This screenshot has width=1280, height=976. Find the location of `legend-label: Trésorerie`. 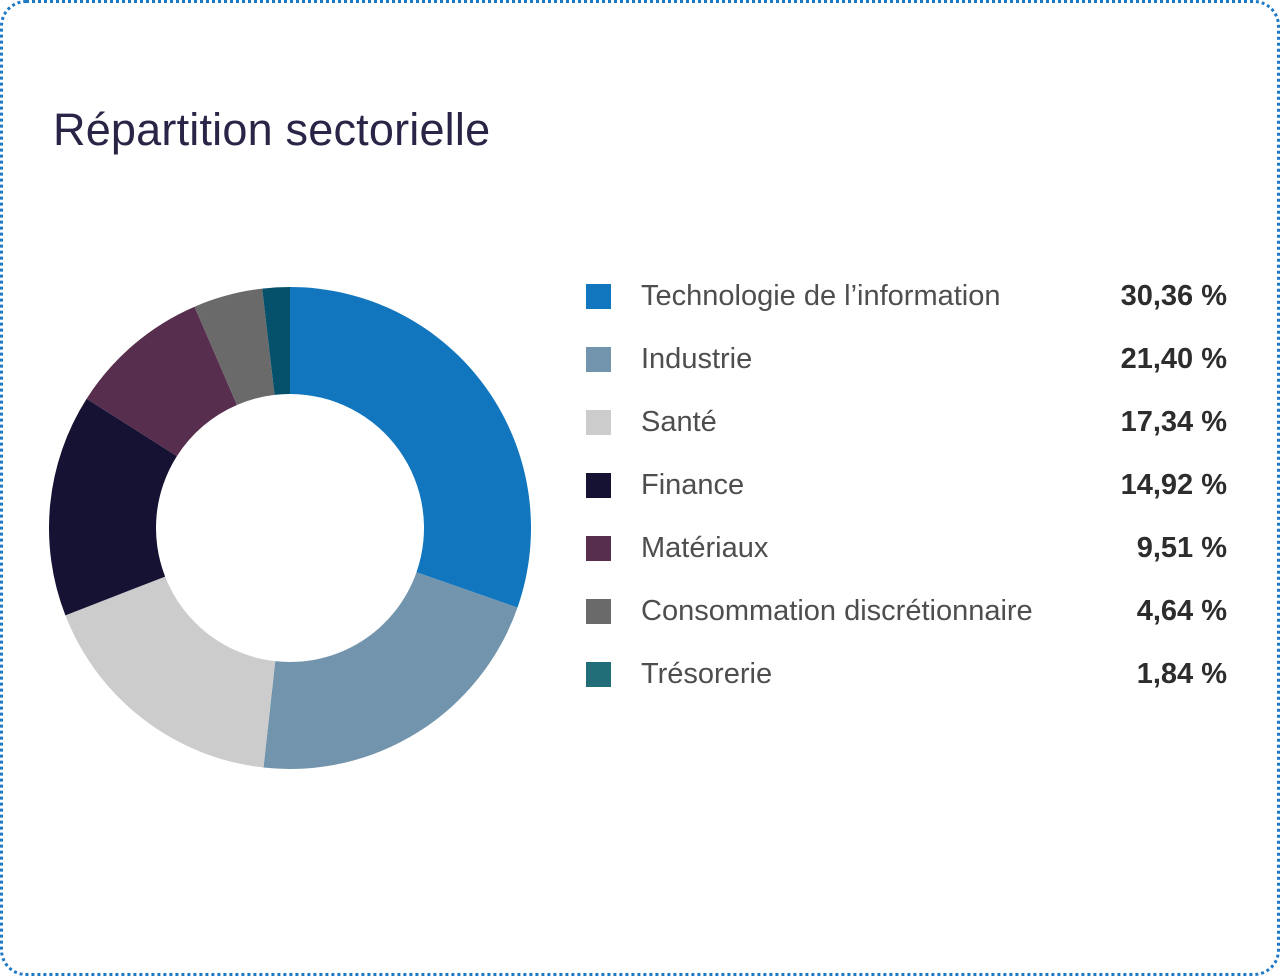

legend-label: Trésorerie is located at coordinates (707, 674).